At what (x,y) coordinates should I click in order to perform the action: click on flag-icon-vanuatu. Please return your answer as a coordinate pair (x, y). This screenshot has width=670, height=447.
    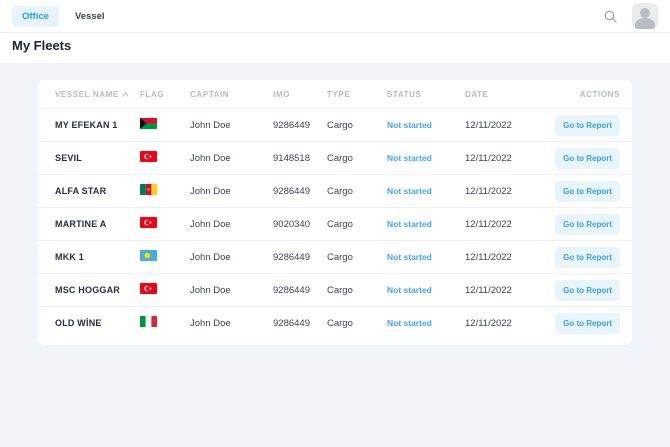
    Looking at the image, I should click on (148, 123).